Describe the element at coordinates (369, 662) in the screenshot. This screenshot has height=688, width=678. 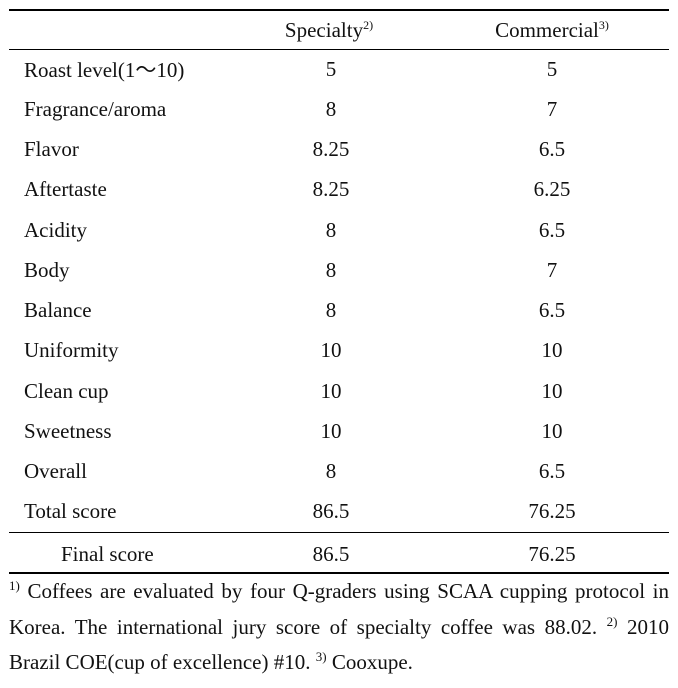
I see `footnote-3-text: Cooxupe.` at that location.